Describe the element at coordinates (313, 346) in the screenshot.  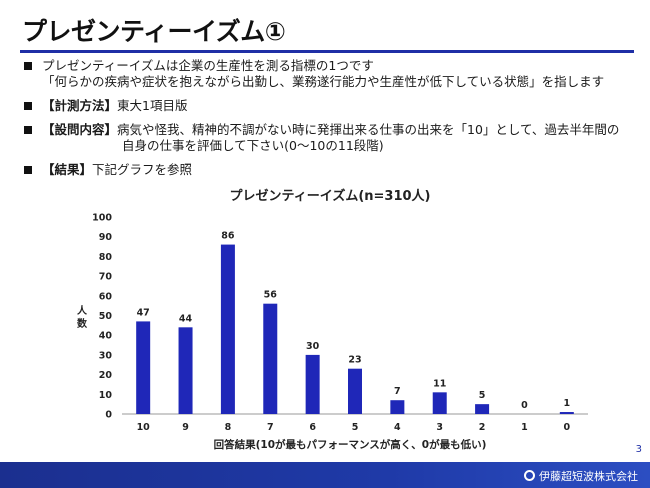
I see `data-label: 30` at that location.